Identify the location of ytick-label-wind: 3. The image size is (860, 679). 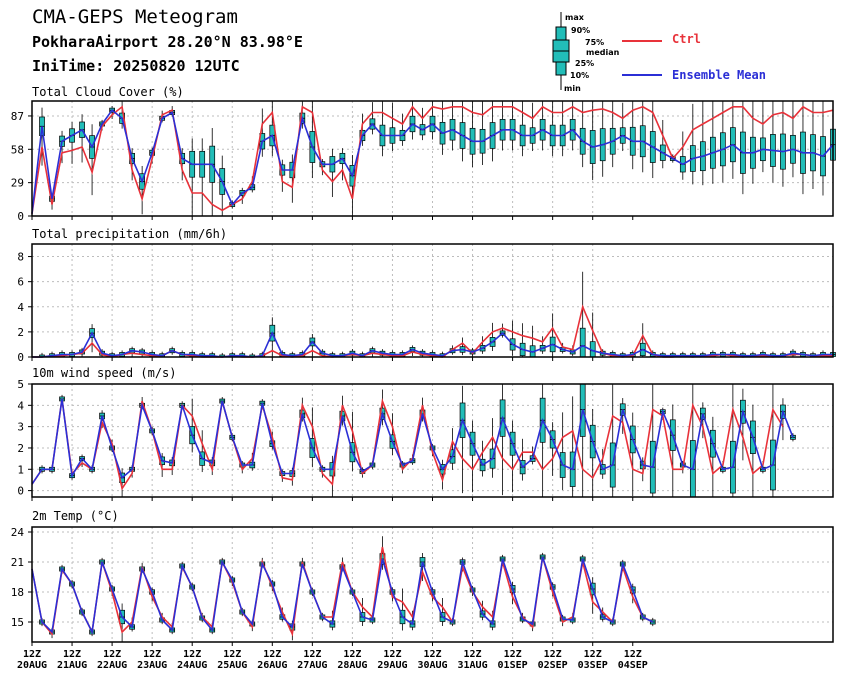
(20, 427).